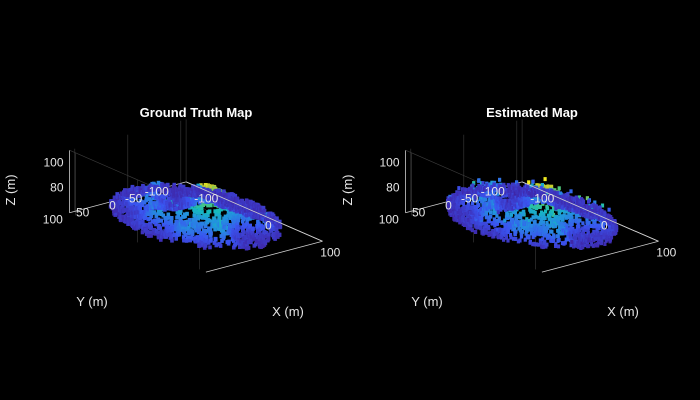 The width and height of the screenshot is (700, 400). Describe the element at coordinates (92, 301) in the screenshot. I see `y-axis-label: Y (m)` at that location.